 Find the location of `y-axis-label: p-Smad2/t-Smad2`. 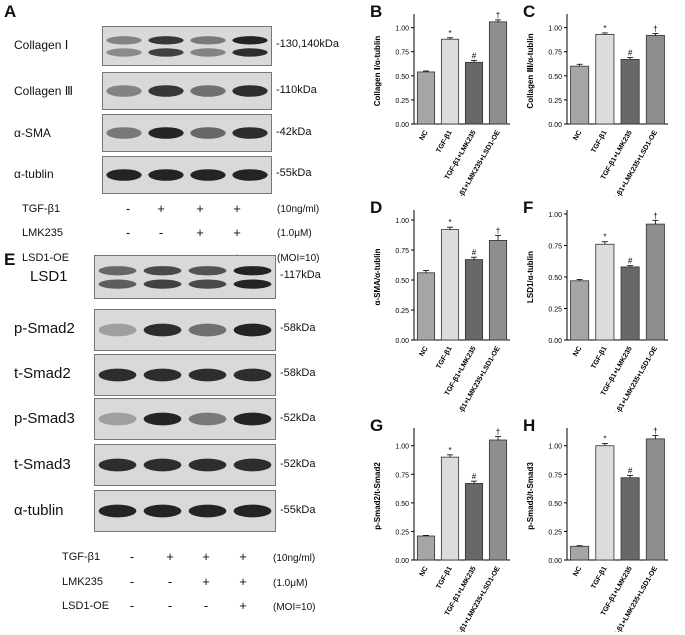

y-axis-label: p-Smad2/t-Smad2 is located at coordinates (377, 496).